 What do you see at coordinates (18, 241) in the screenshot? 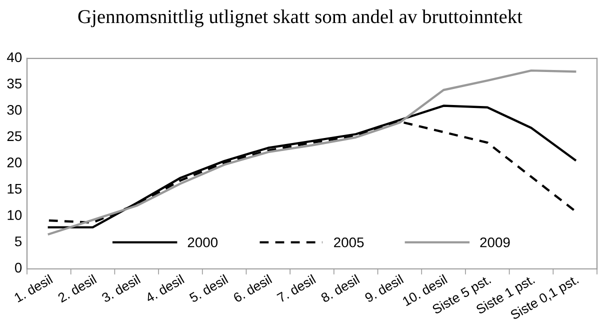
I see `y-tick-label: 5` at bounding box center [18, 241].